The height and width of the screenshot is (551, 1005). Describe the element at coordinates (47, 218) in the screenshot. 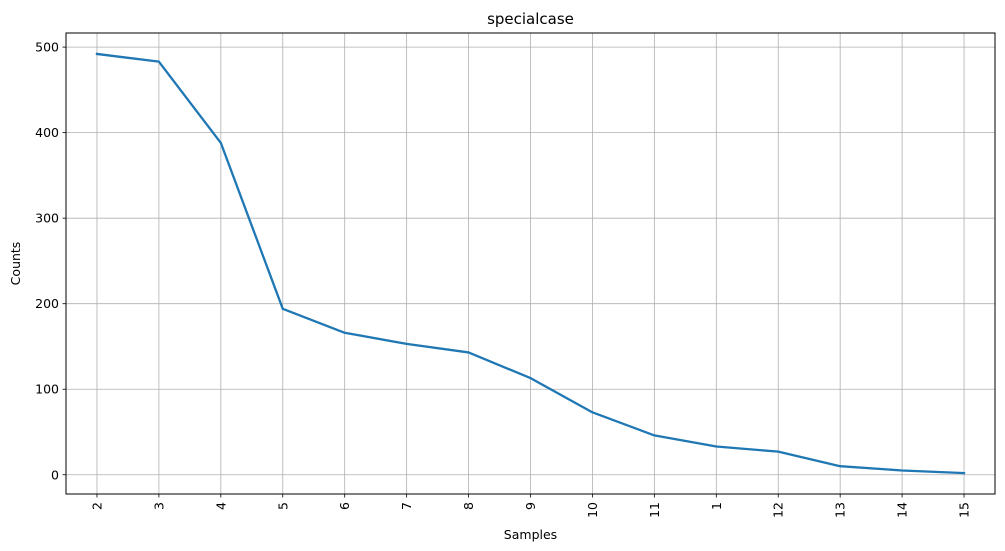

I see `y-tick-label: 300` at that location.